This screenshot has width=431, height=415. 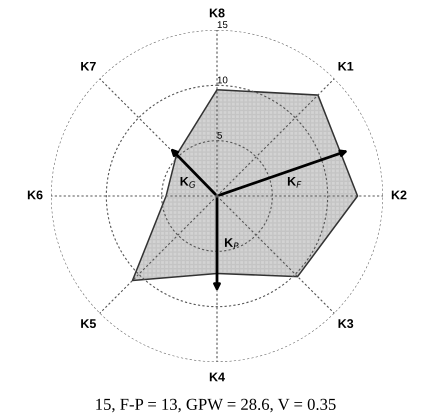 What do you see at coordinates (35, 195) in the screenshot?
I see `spoke-label: K6` at bounding box center [35, 195].